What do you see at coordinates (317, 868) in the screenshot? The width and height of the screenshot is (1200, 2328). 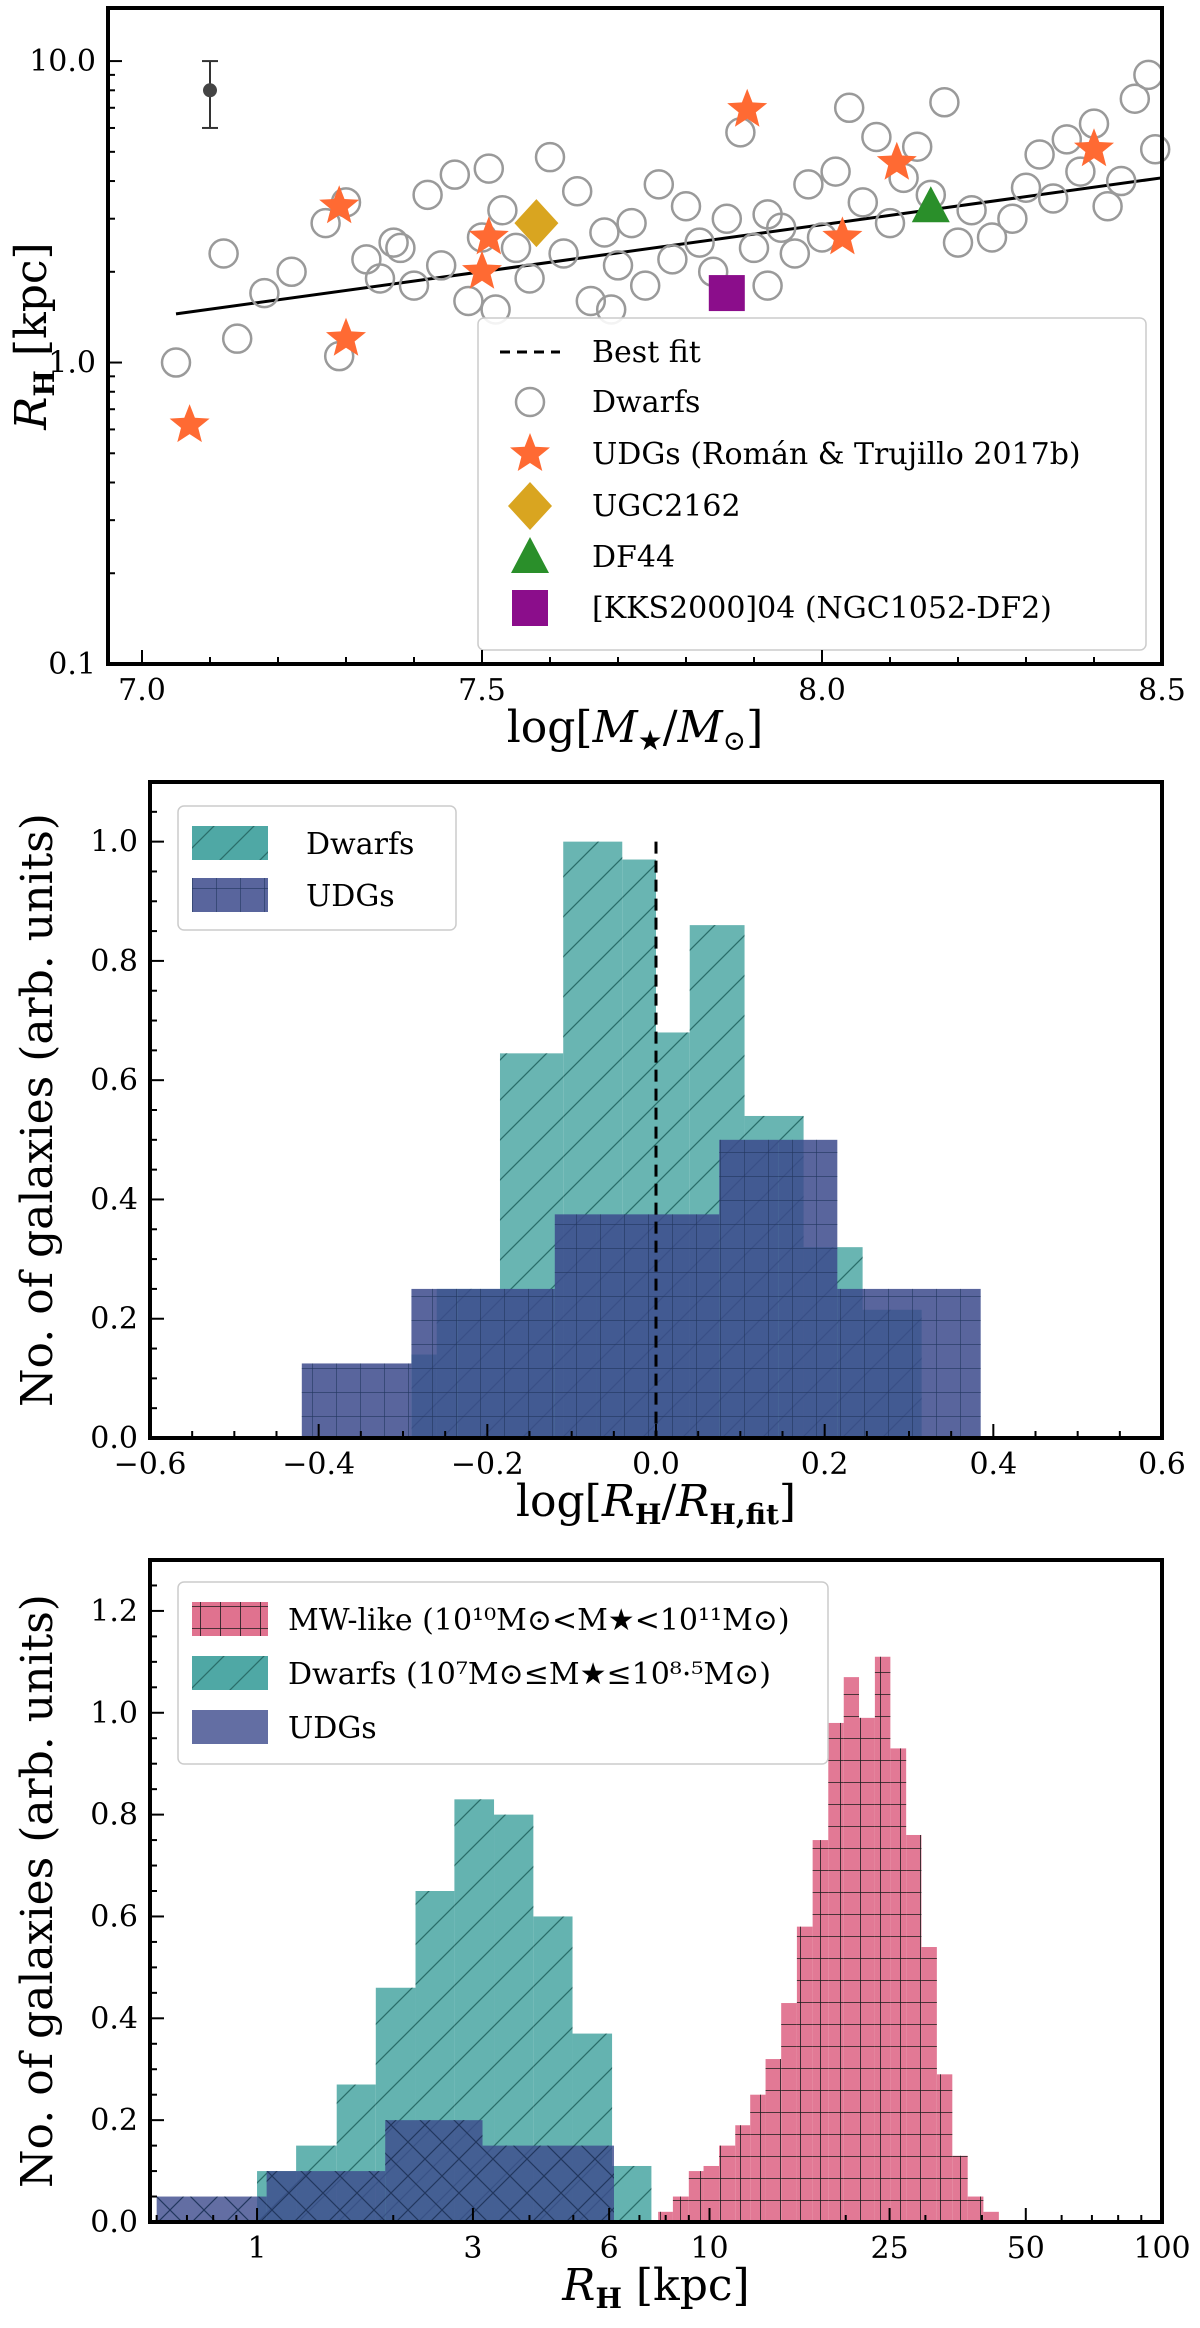 I see `legend: Dwarfs UDGs` at bounding box center [317, 868].